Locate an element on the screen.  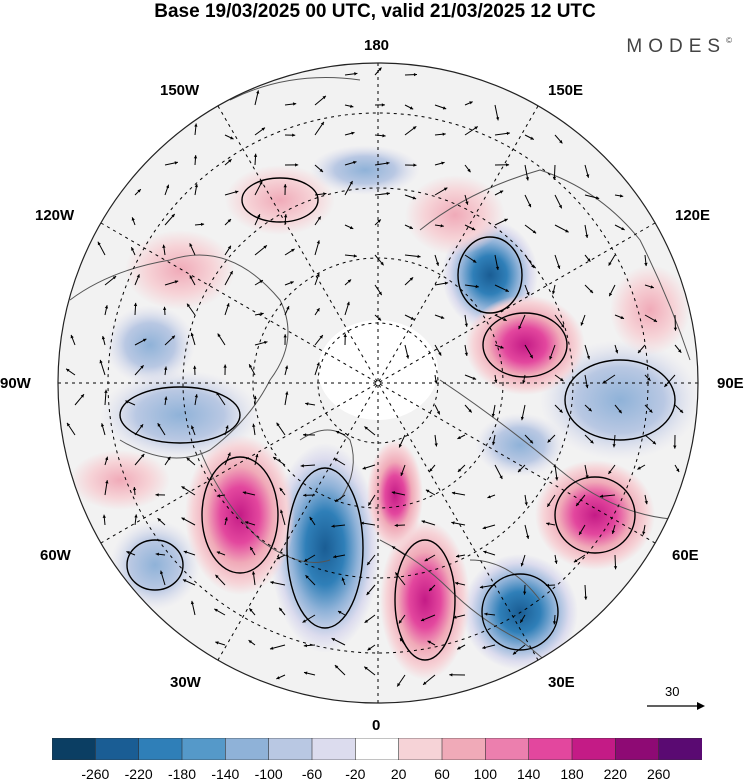
colorbar-tick-label: 220 is located at coordinates (615, 774).